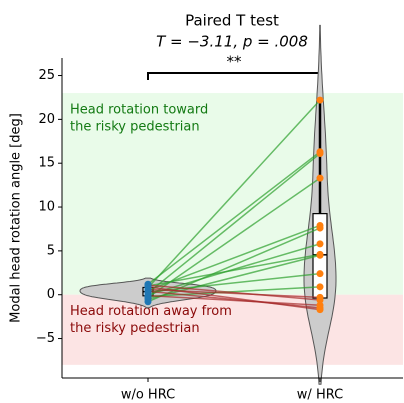 The height and width of the screenshot is (403, 404). What do you see at coordinates (151, 311) in the screenshot?
I see `region-annotation: Head rotation away from` at bounding box center [151, 311].